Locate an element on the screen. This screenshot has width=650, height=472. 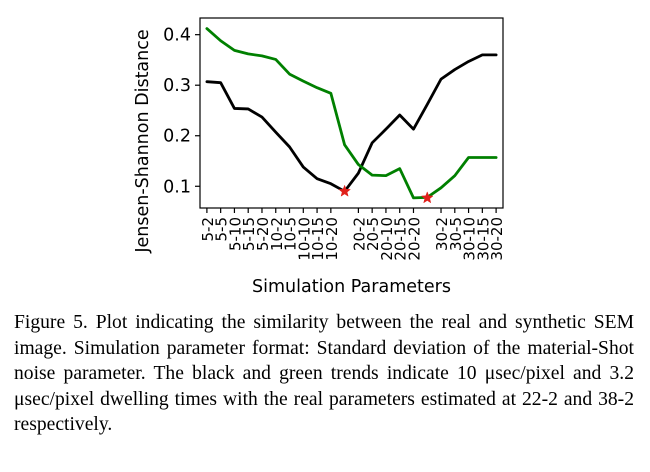
x-tick-label: 20-20 is located at coordinates (414, 239).